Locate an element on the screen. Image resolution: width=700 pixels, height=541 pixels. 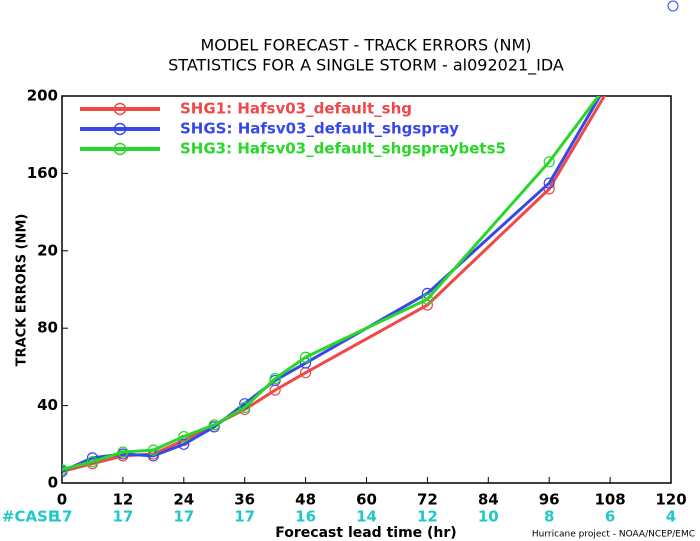
case-count: 16 is located at coordinates (305, 517).